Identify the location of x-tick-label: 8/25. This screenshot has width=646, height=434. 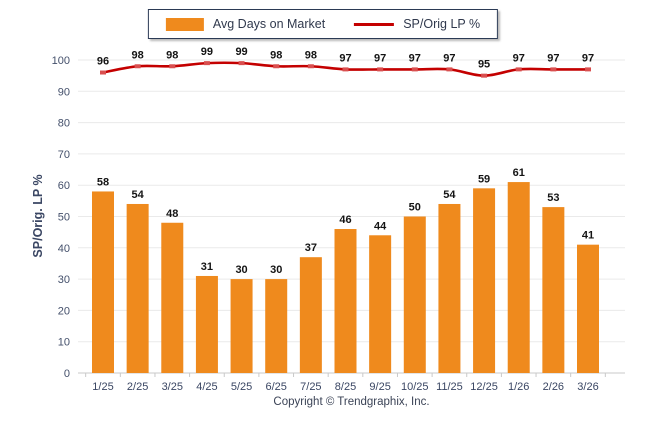
(345, 387).